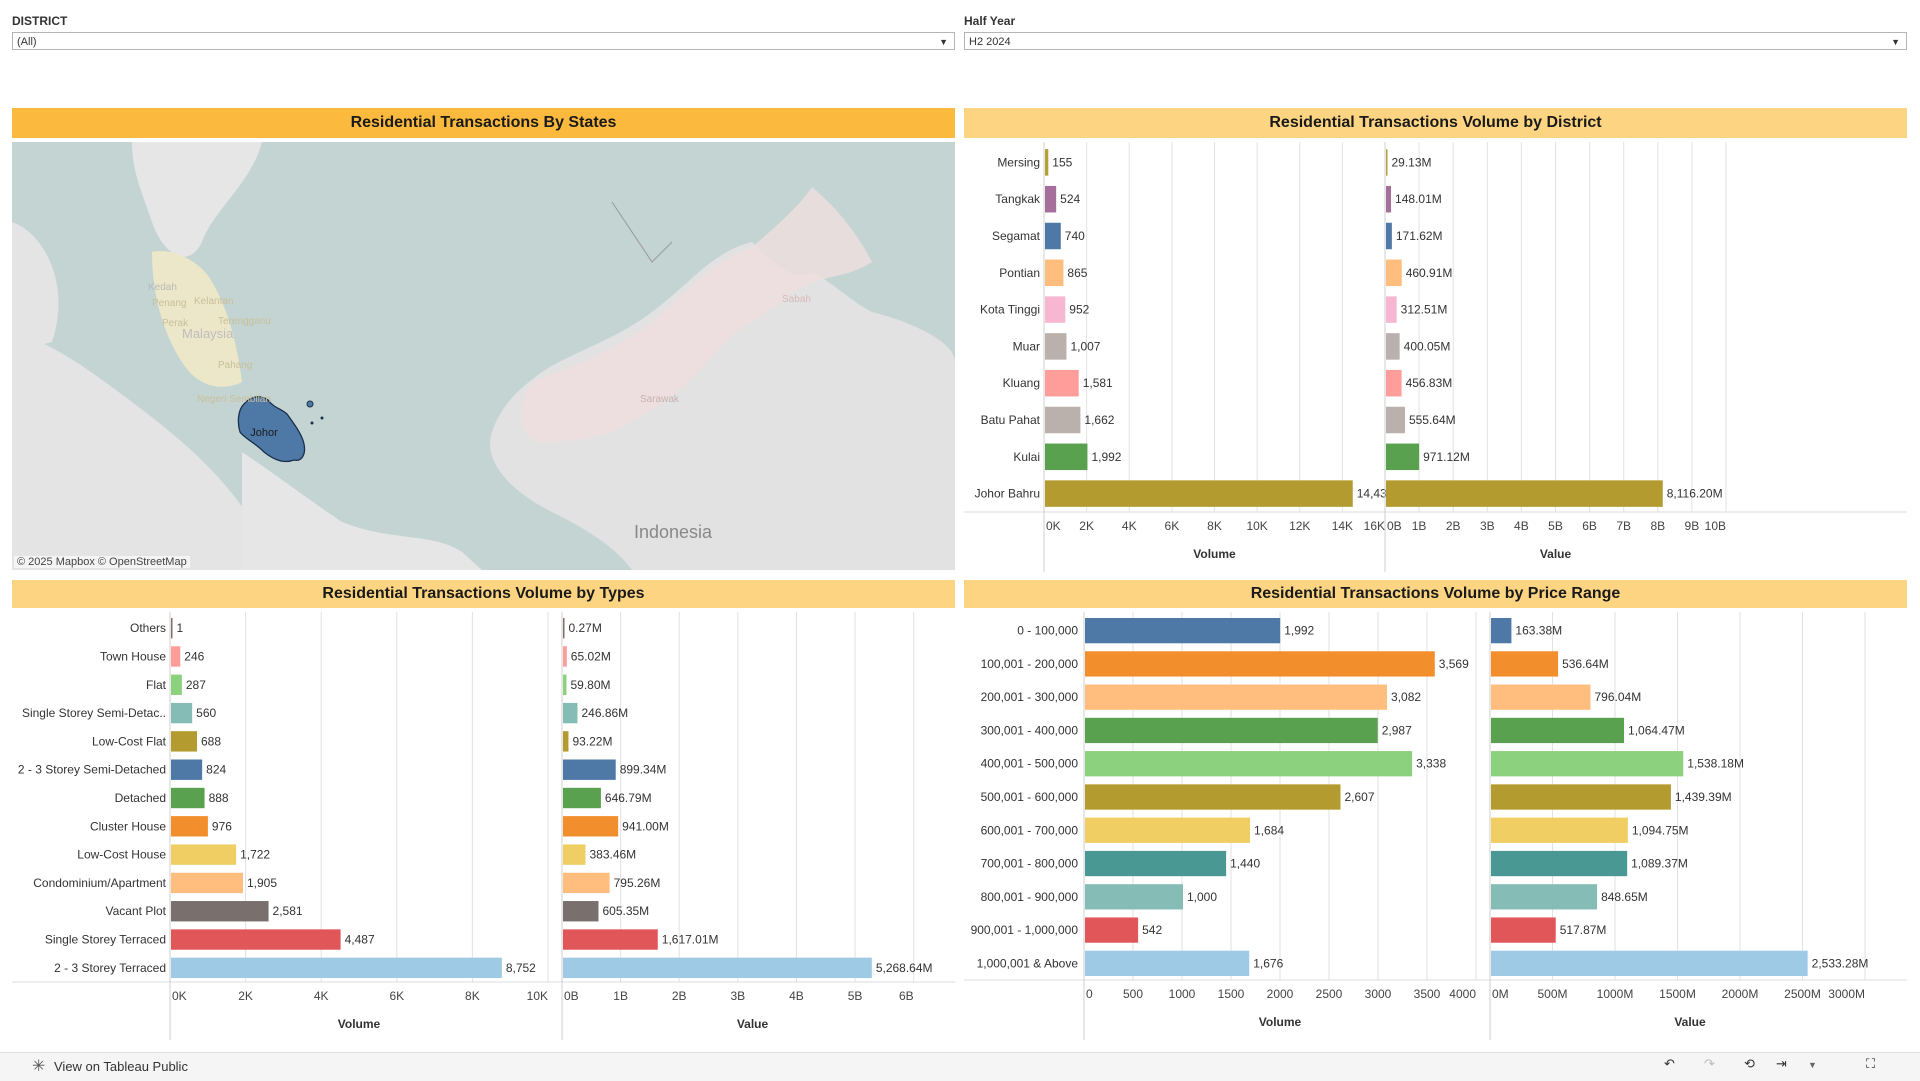 The image size is (1920, 1081). Describe the element at coordinates (1030, 830) in the screenshot. I see `category-label: 600,001 - 700,000` at that location.